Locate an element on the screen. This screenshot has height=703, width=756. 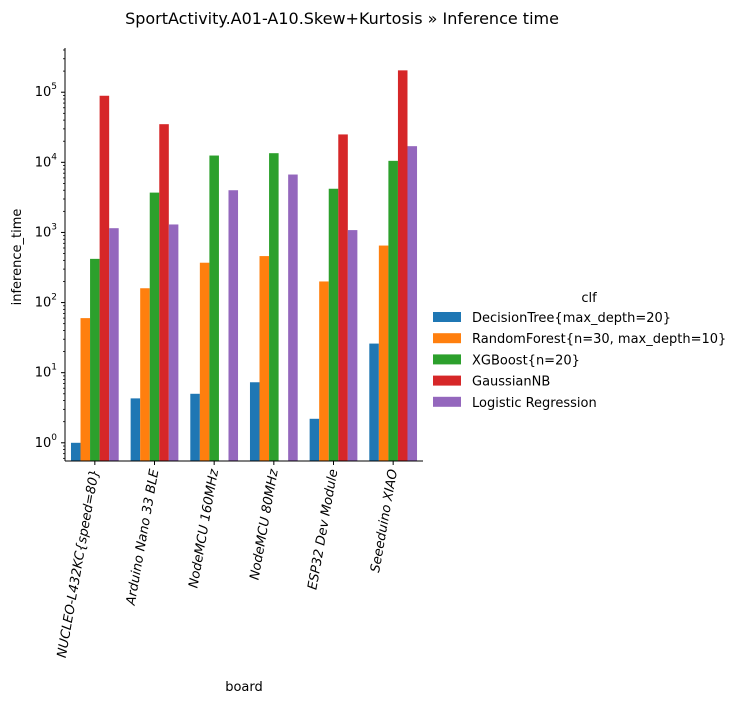
x-tick-label: NodeMCU 80MHz is located at coordinates (265, 524).